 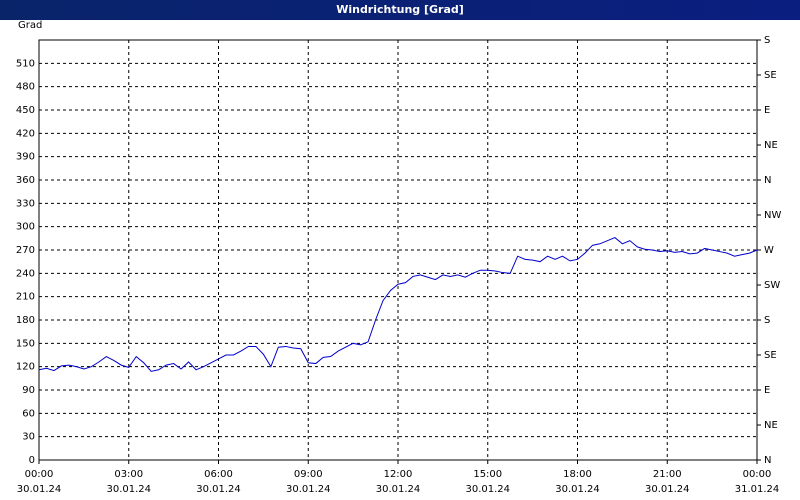 I want to click on x-tick-label: 03:00, so click(x=128, y=474).